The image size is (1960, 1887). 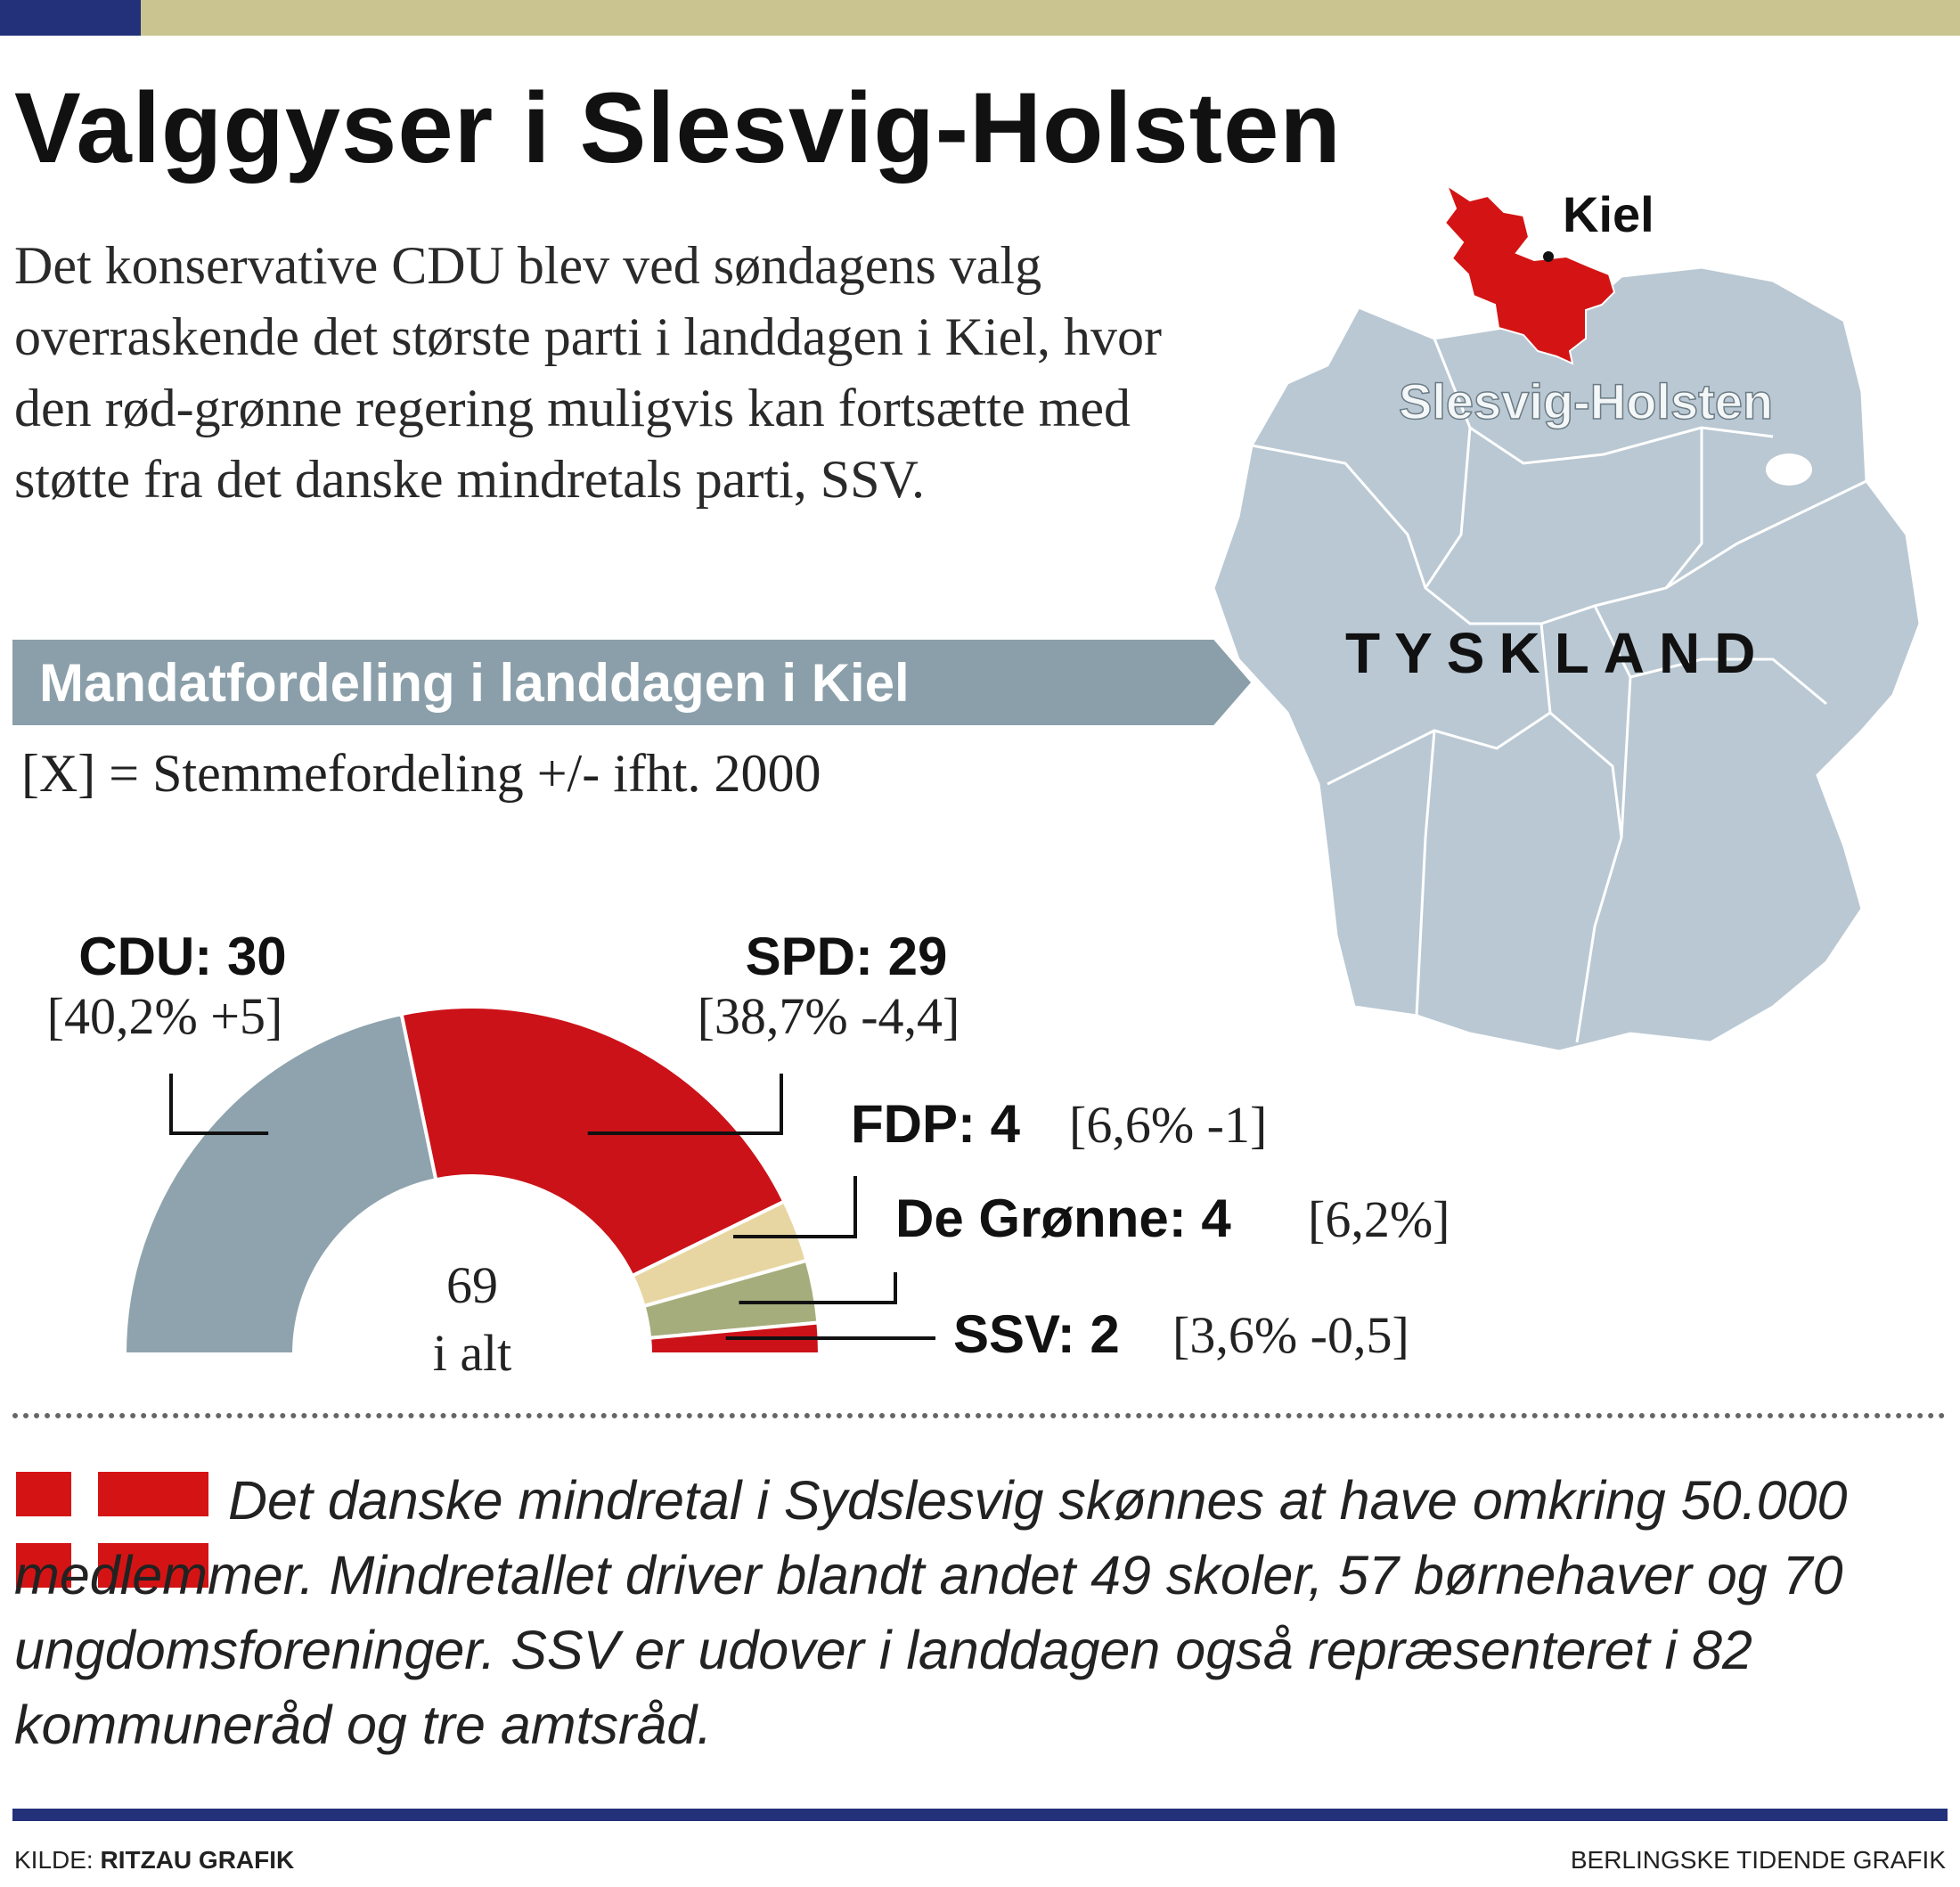 What do you see at coordinates (472, 1353) in the screenshot?
I see `chart-total-caption: i alt` at bounding box center [472, 1353].